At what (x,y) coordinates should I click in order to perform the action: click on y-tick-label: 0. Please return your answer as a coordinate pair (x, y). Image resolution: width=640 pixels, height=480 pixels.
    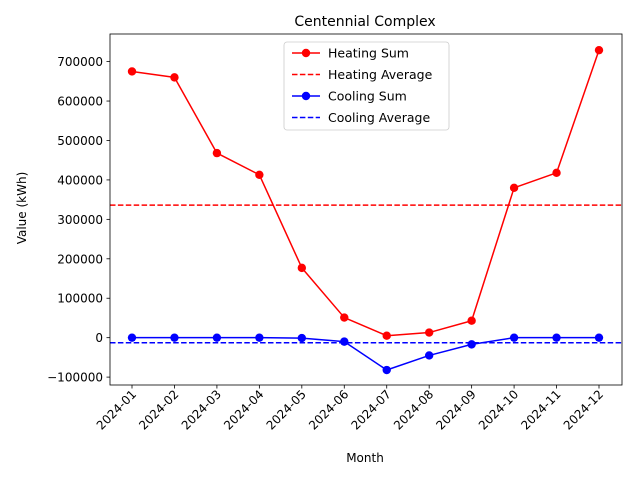
    Looking at the image, I should click on (99, 338).